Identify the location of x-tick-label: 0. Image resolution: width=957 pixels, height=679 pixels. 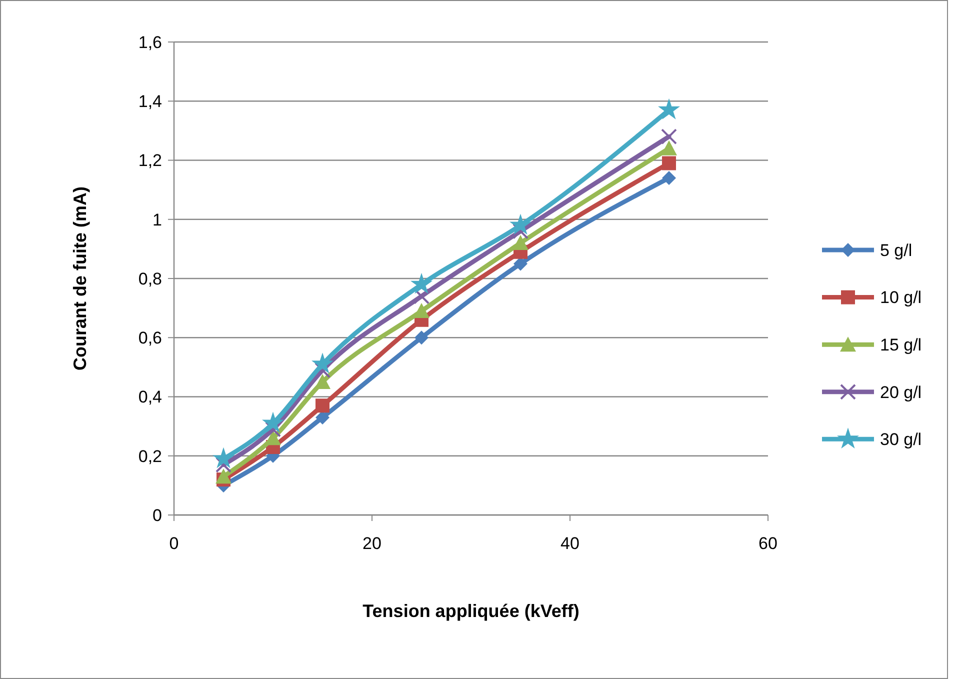
(174, 543).